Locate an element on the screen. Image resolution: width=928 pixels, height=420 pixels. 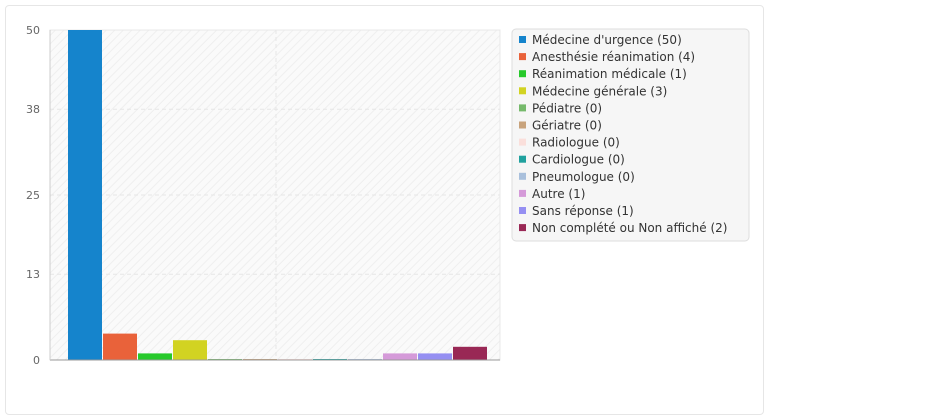
legend-label-6: Gériatre (0) is located at coordinates (567, 126).